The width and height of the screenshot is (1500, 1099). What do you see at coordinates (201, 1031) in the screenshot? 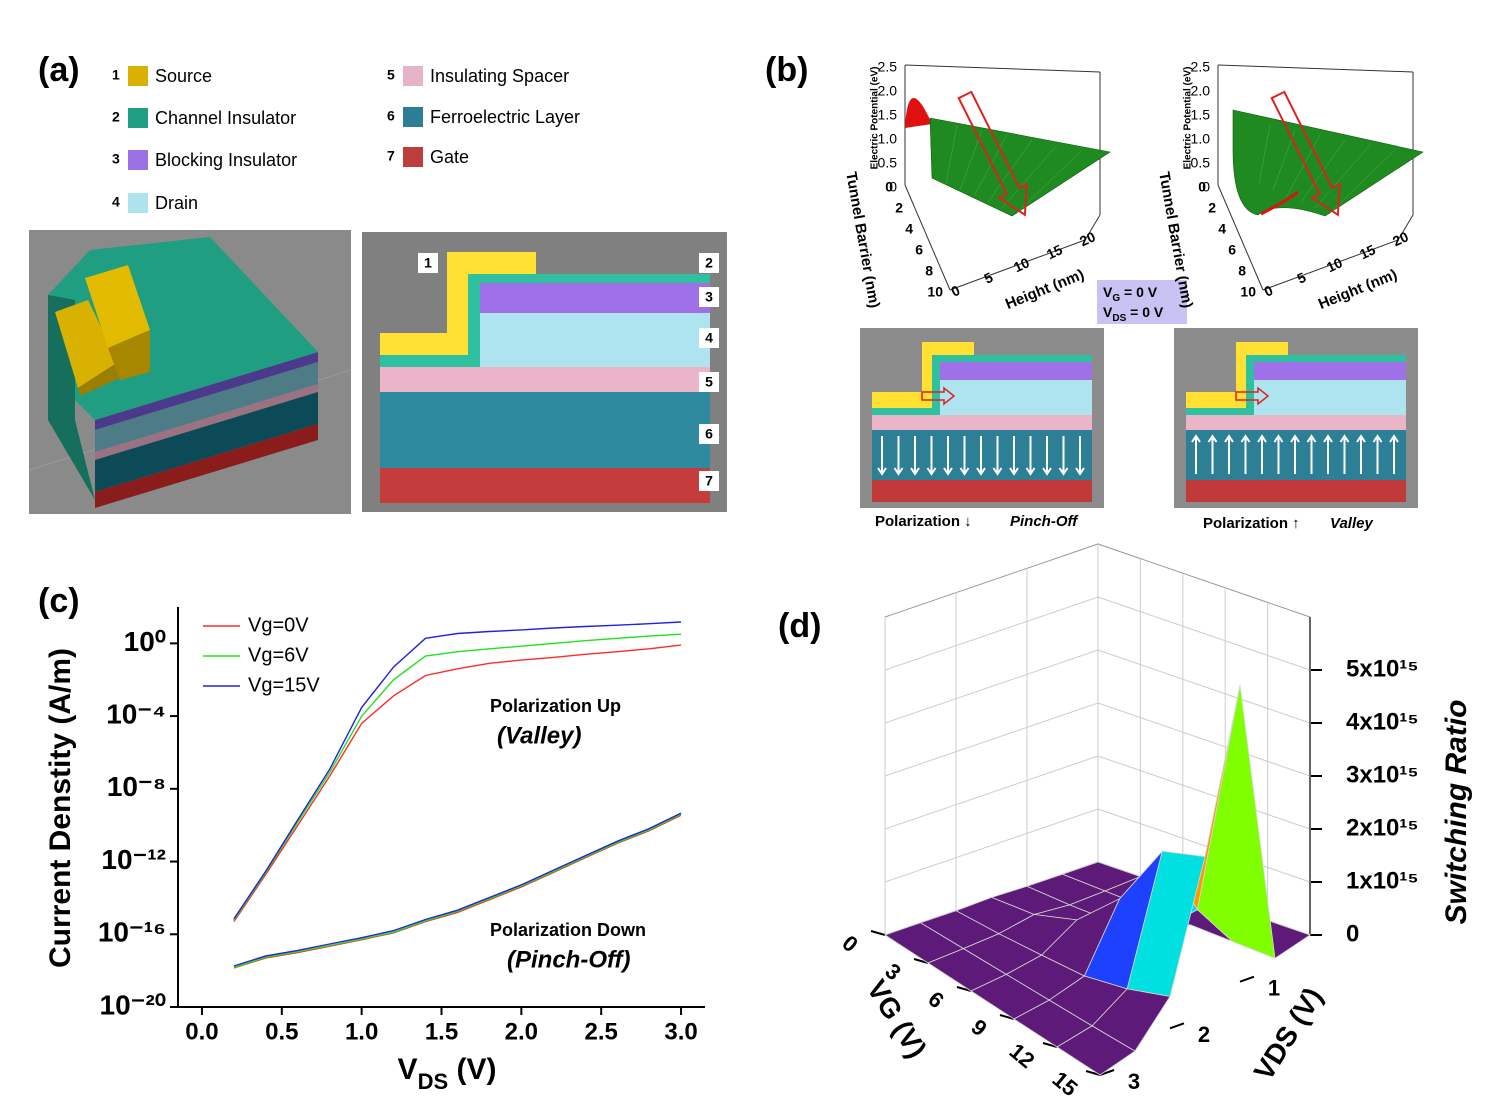
I see `x-tick-label: 0.0` at bounding box center [201, 1031].